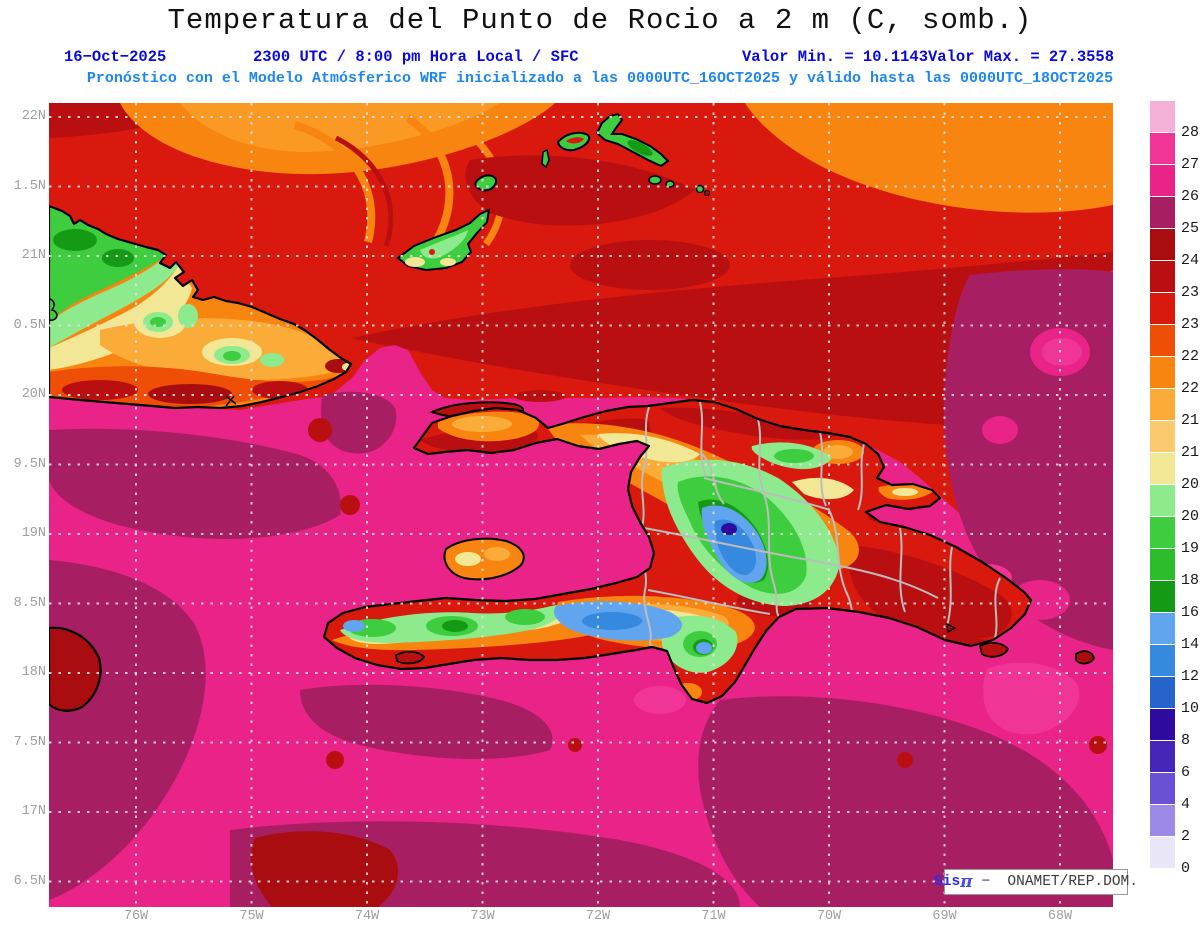 The width and height of the screenshot is (1200, 927). What do you see at coordinates (1190, 644) in the screenshot?
I see `colorbar-label: 14` at bounding box center [1190, 644].